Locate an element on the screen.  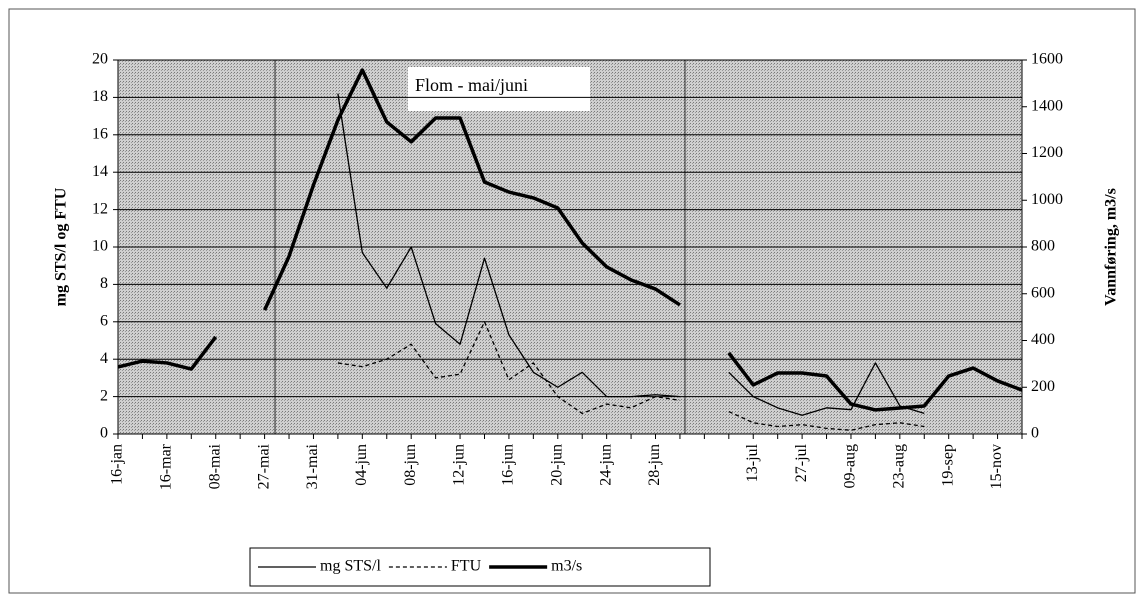
annotation: Flom - mai/juni is located at coordinates (471, 85).